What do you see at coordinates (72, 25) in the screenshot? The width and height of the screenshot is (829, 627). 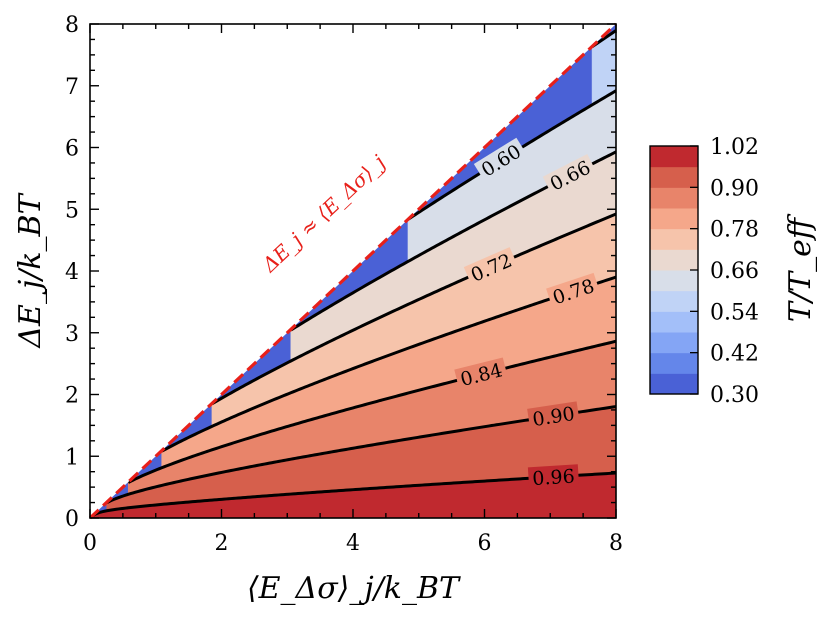 I see `y-tick-label: 8` at bounding box center [72, 25].